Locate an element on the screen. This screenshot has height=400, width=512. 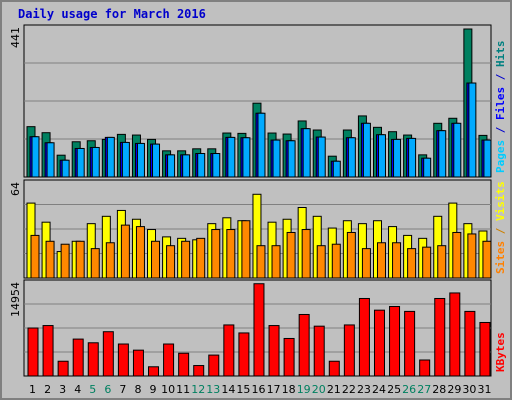
legend-part: Visits is located at coordinates (500, 201).